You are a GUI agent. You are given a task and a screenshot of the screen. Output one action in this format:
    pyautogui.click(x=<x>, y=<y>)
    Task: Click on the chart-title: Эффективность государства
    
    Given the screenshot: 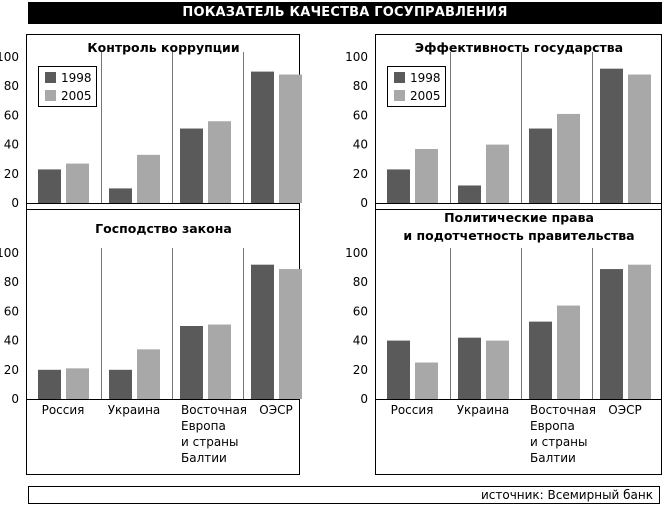 What is the action you would take?
    pyautogui.click(x=519, y=47)
    